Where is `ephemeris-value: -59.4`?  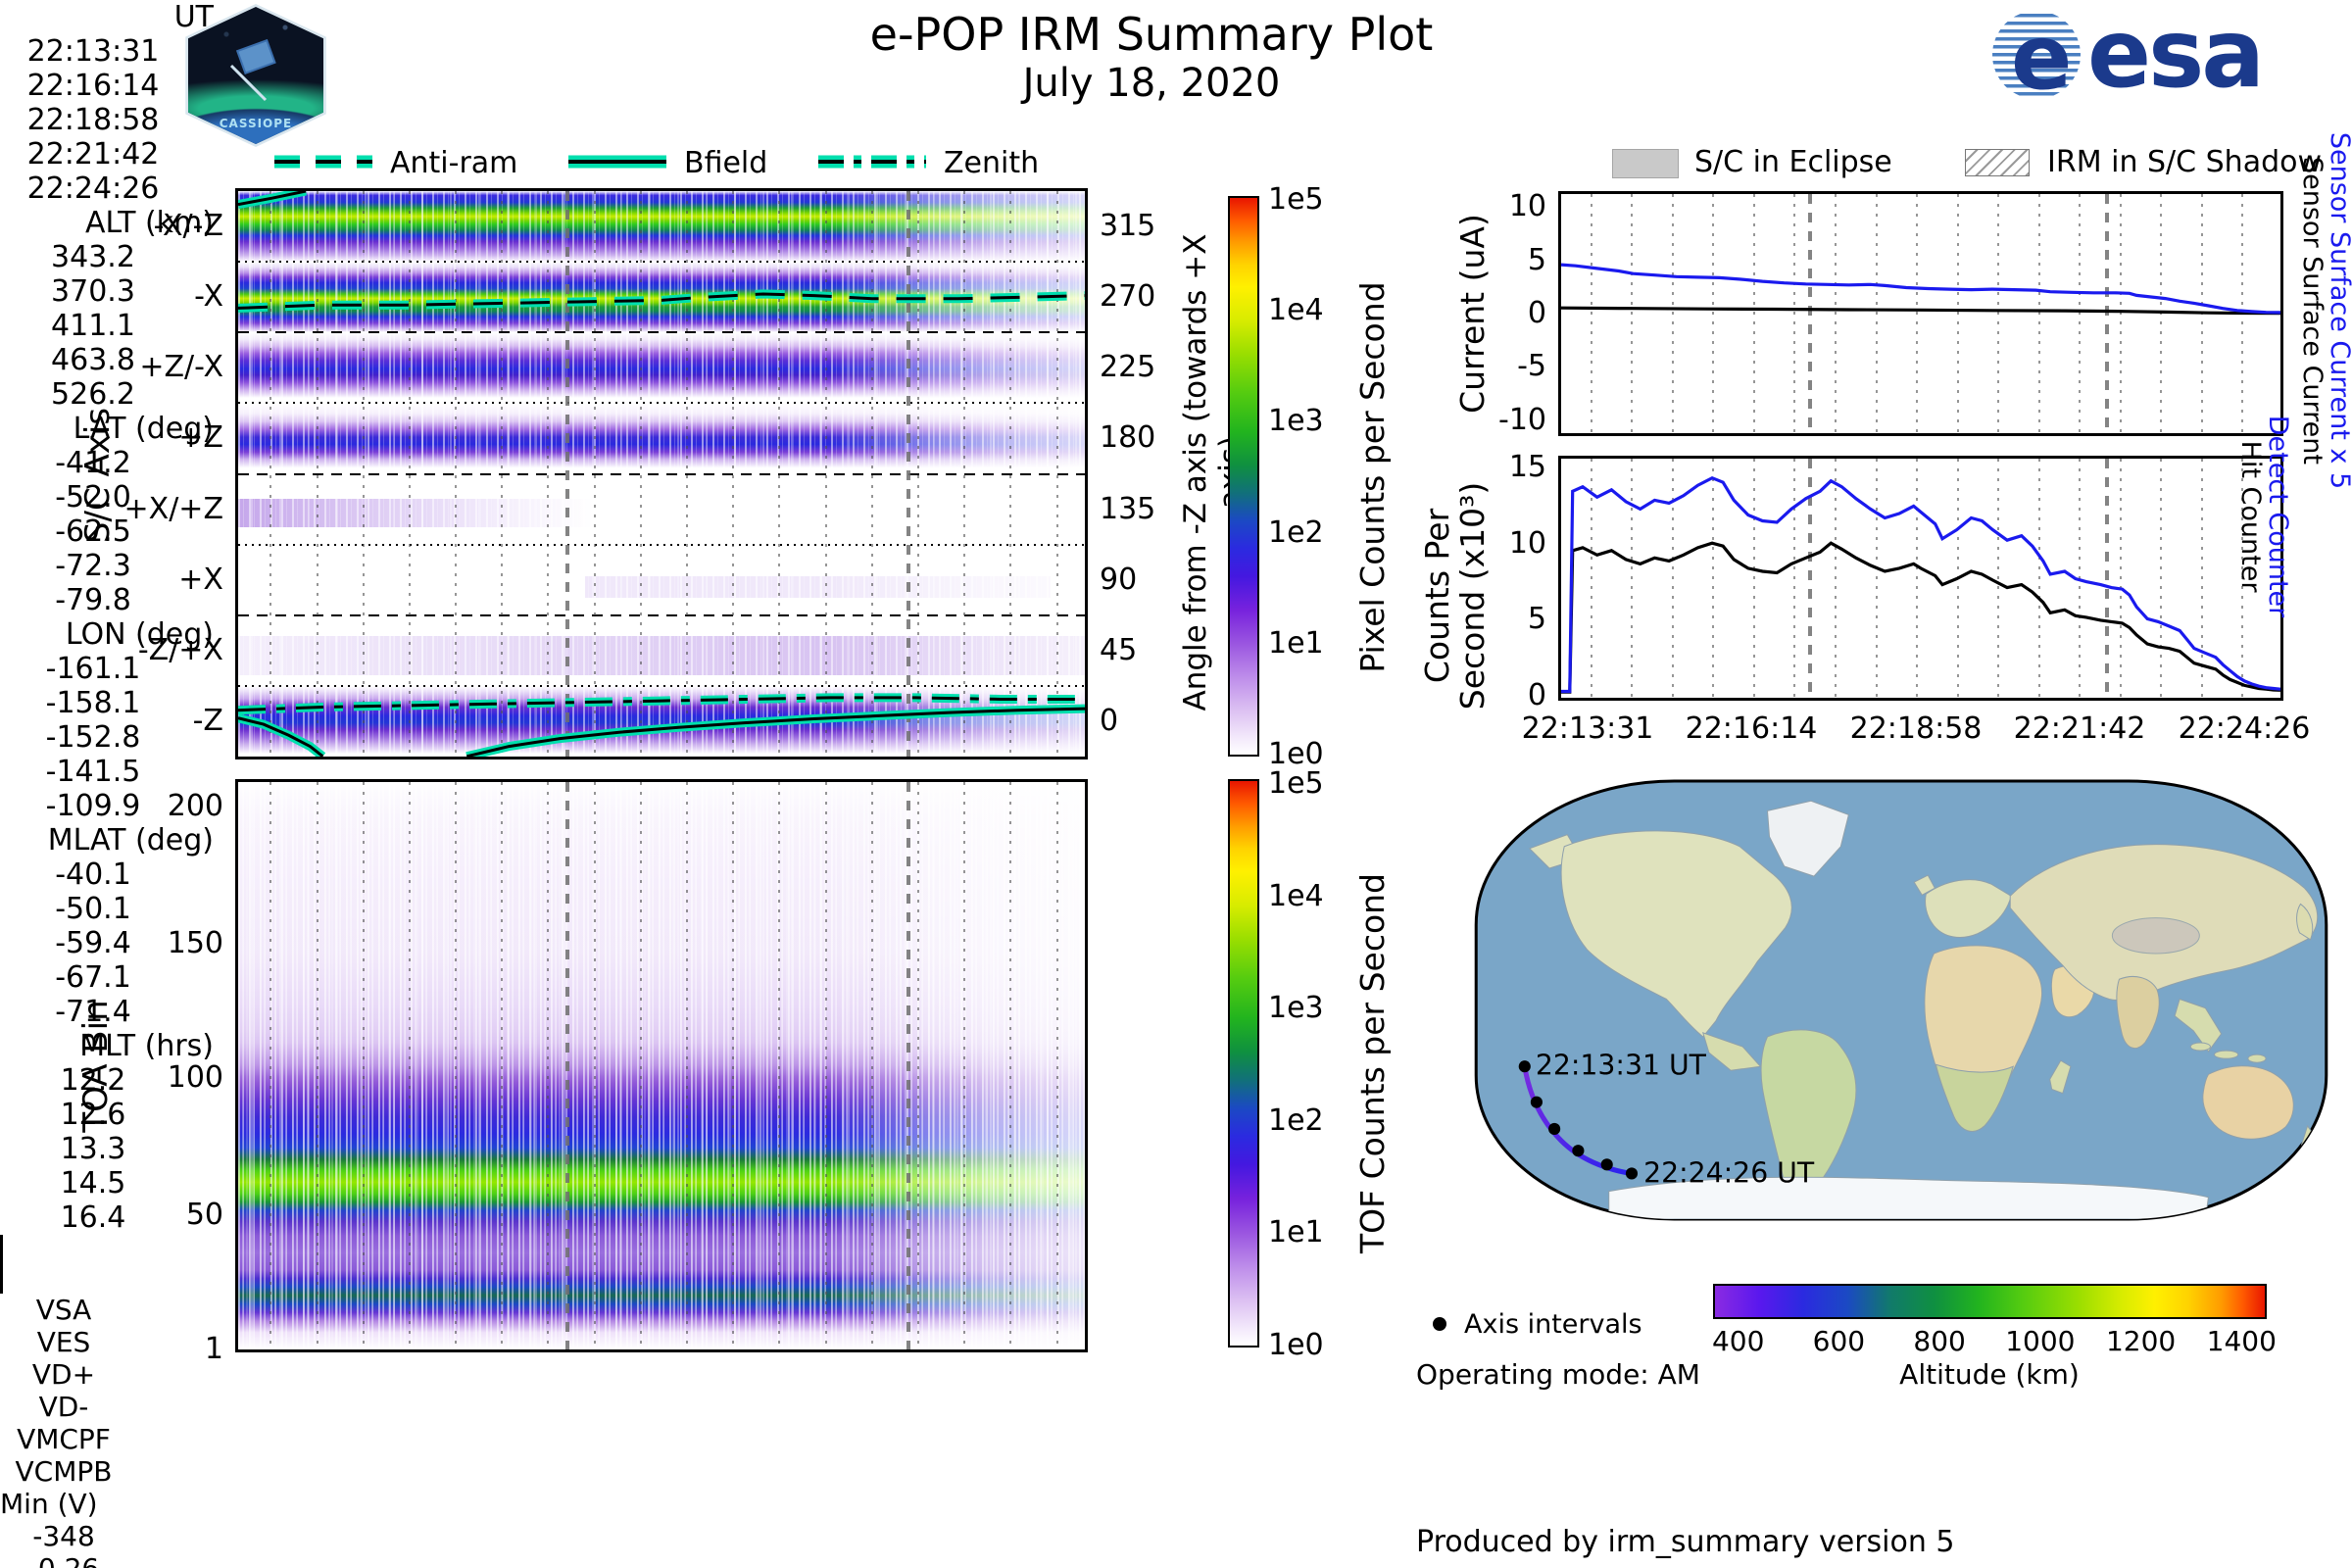 ephemeris-value: -59.4 is located at coordinates (93, 943).